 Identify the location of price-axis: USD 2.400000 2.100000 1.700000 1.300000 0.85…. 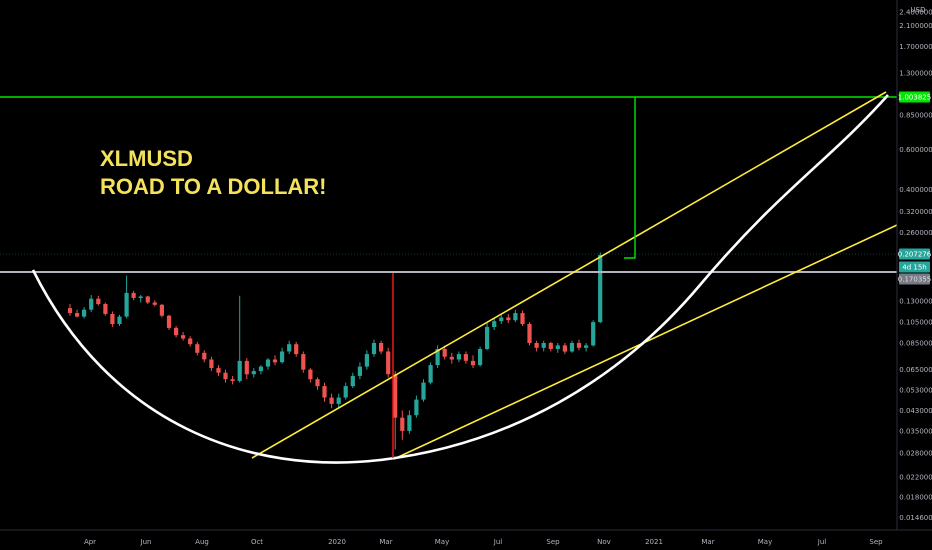
(914, 265).